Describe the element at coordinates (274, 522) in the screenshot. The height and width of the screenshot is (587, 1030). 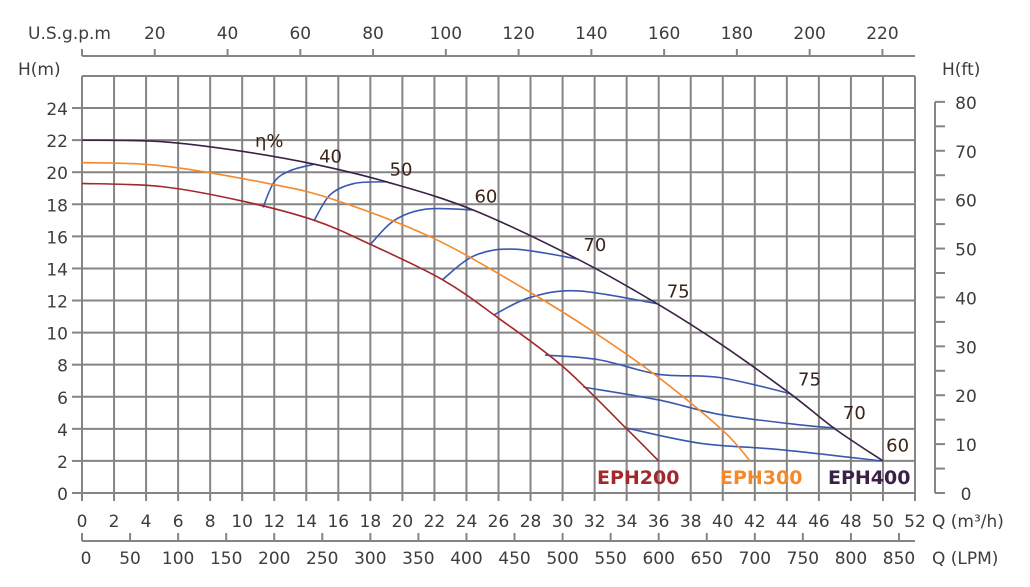
I see `x-tick-label: 12` at that location.